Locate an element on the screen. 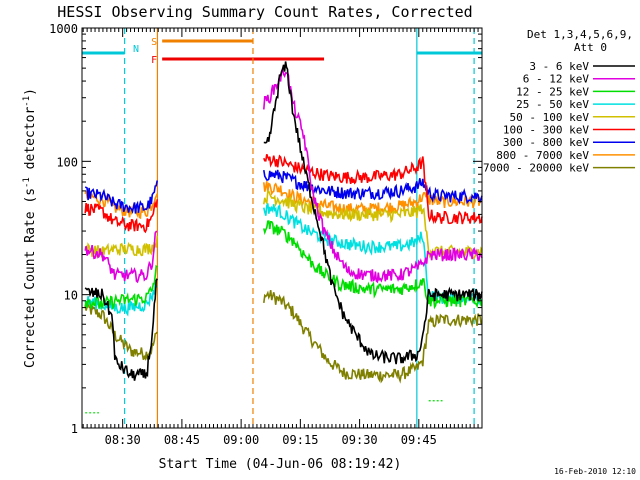  legend-label: 6 - 12 keV is located at coordinates (556, 79).